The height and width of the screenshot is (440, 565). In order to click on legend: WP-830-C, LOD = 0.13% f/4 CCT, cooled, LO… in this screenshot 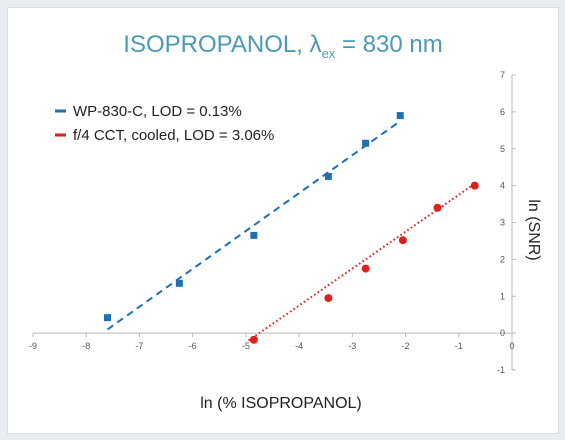, I will do `click(164, 123)`.